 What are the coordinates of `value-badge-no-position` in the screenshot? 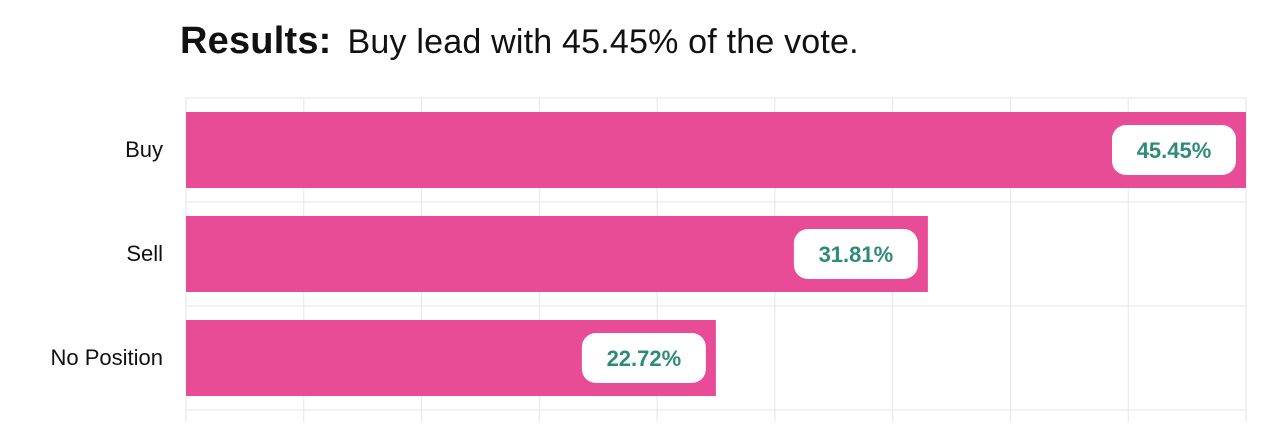 It's located at (643, 358).